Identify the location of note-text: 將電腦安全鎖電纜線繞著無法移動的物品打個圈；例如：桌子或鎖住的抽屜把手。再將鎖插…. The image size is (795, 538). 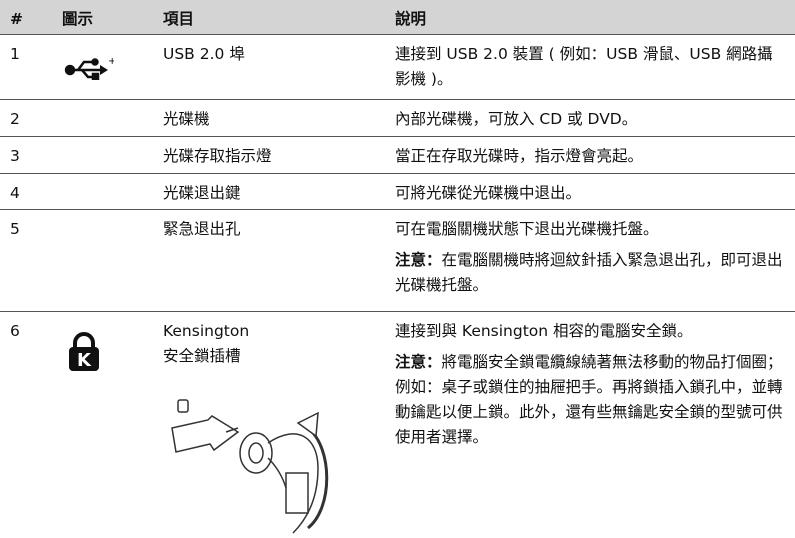
(589, 399).